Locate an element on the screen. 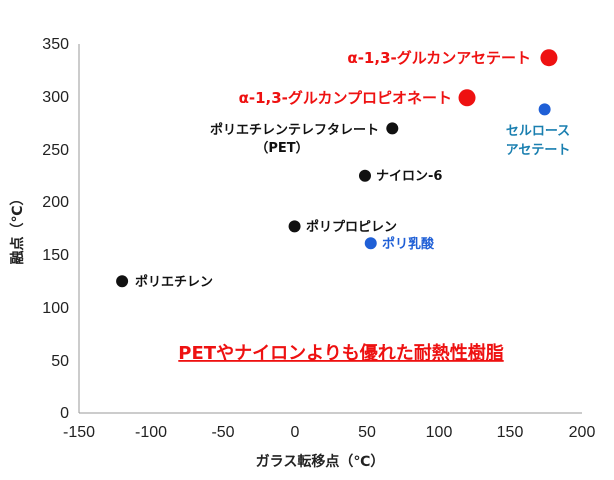 The height and width of the screenshot is (480, 614). chart-annotation: PETやナイロンよりも優れた耐熱性樹脂 is located at coordinates (340, 353).